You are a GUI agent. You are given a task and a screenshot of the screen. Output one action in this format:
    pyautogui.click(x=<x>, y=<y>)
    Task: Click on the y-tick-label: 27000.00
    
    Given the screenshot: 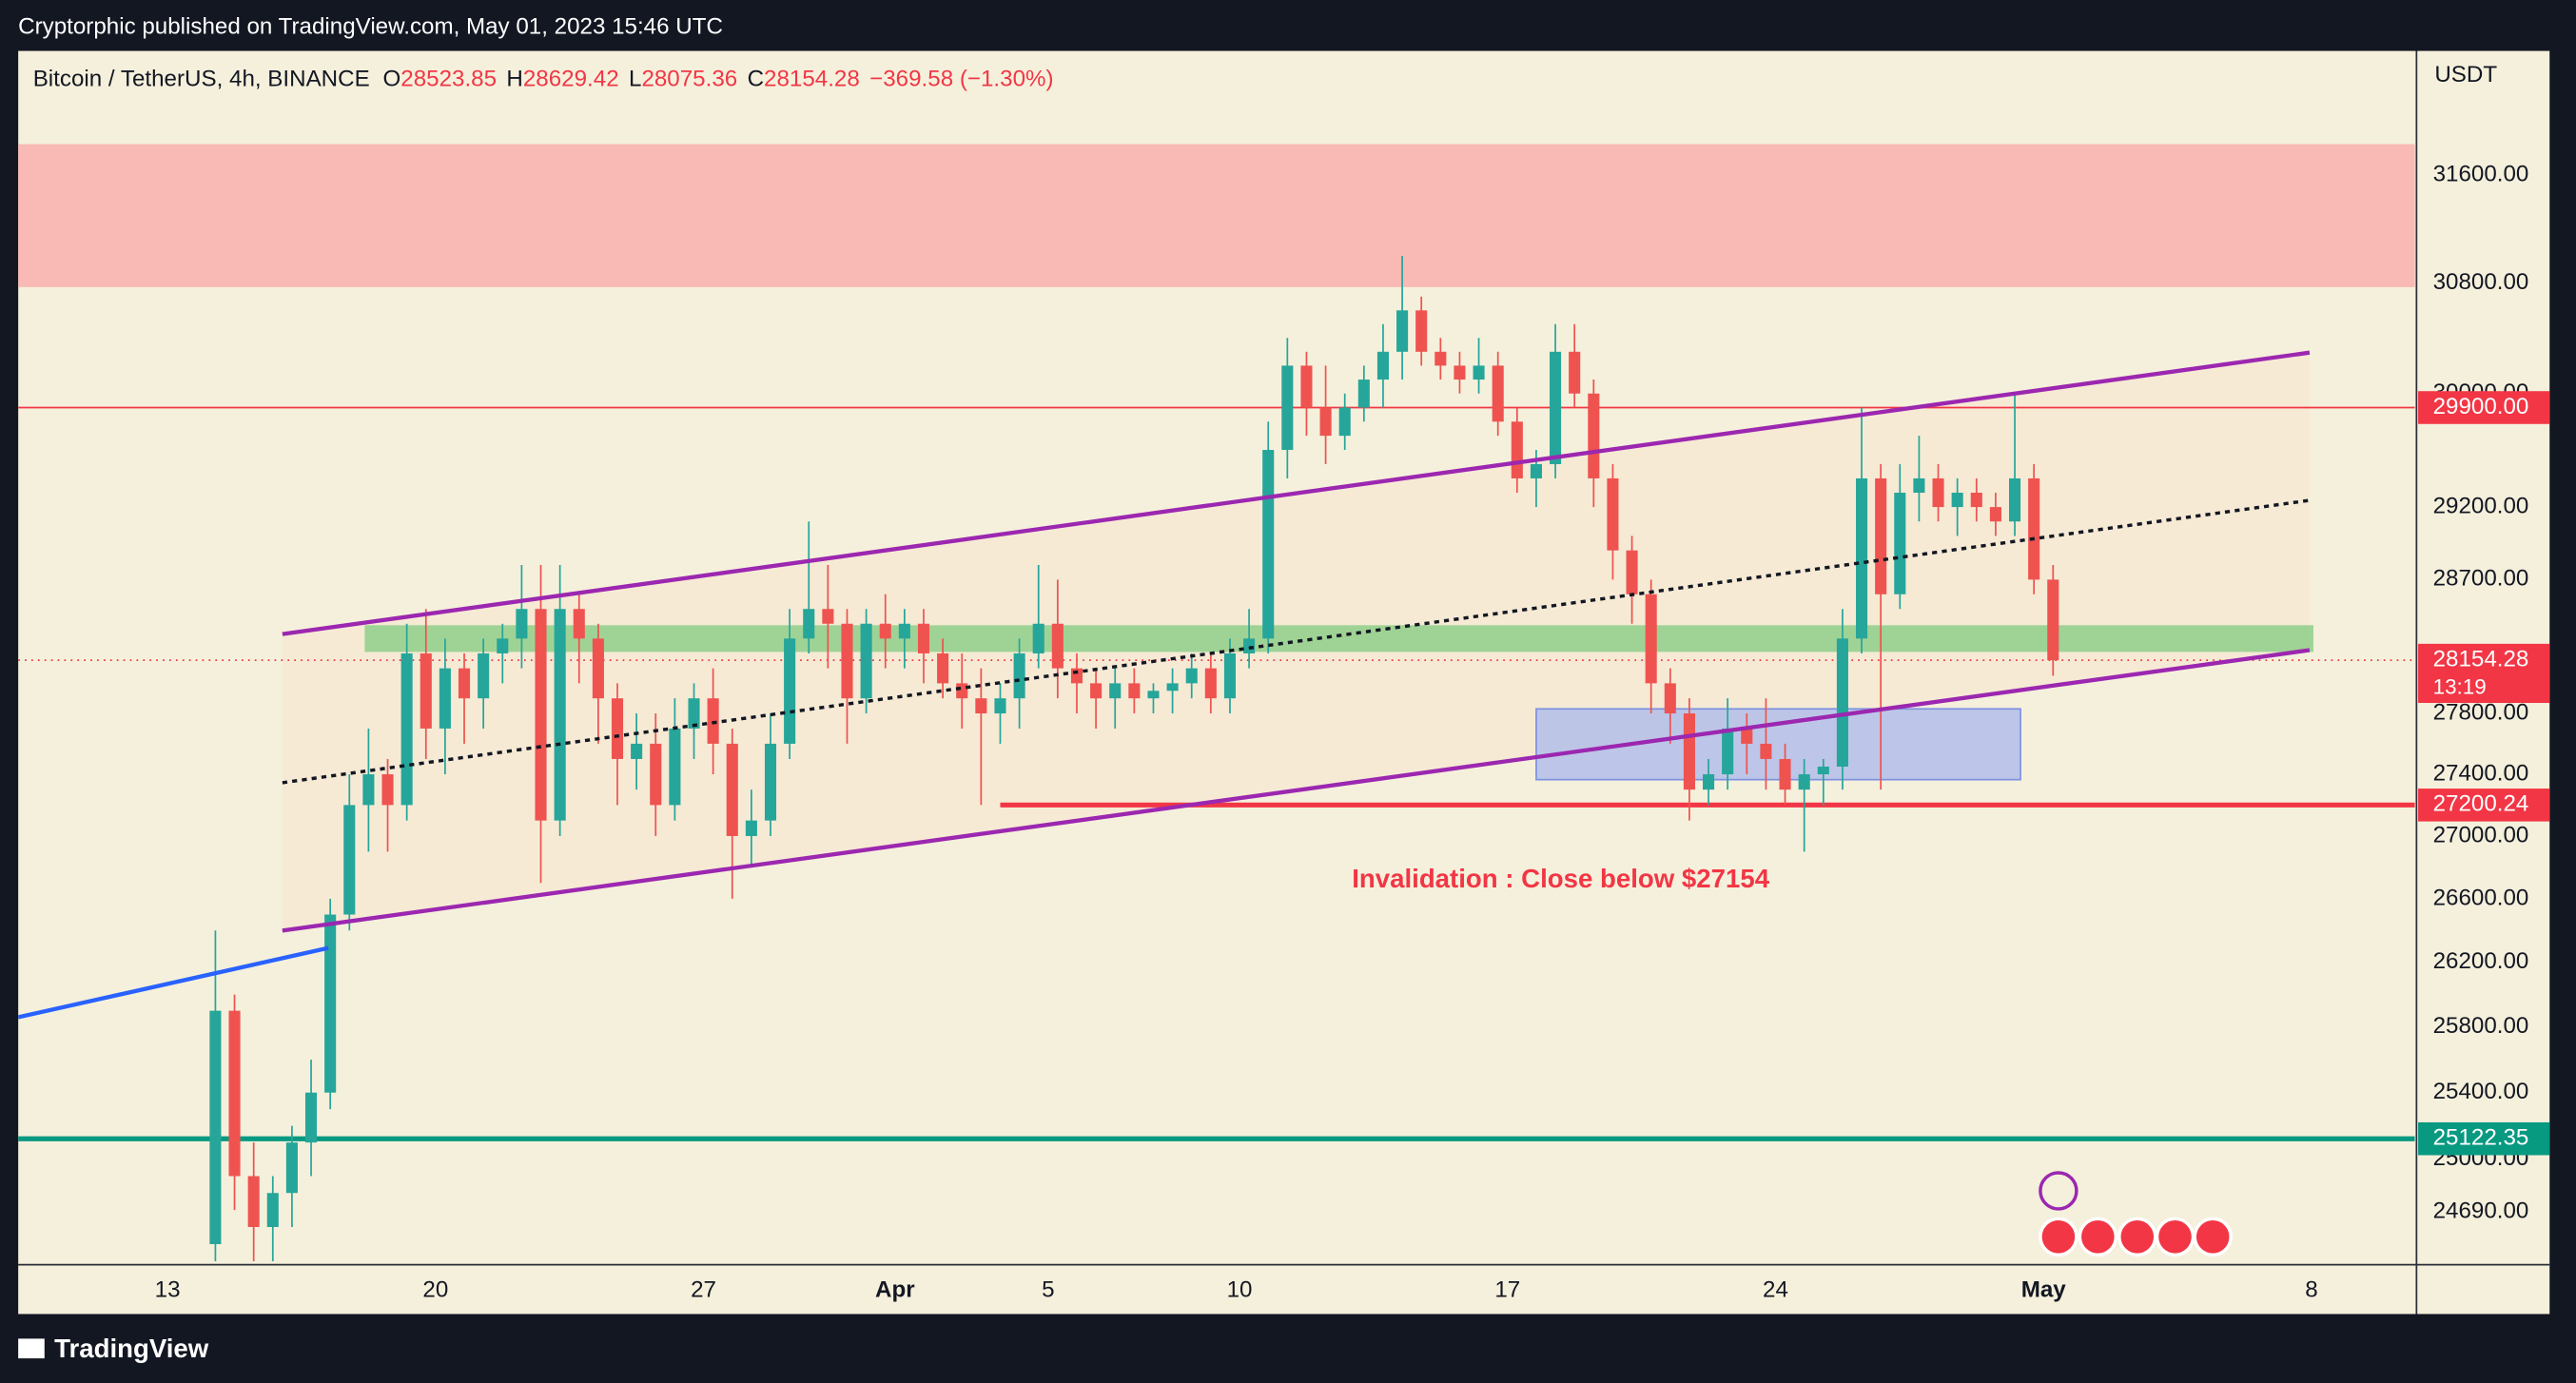 What is the action you would take?
    pyautogui.click(x=2481, y=834)
    